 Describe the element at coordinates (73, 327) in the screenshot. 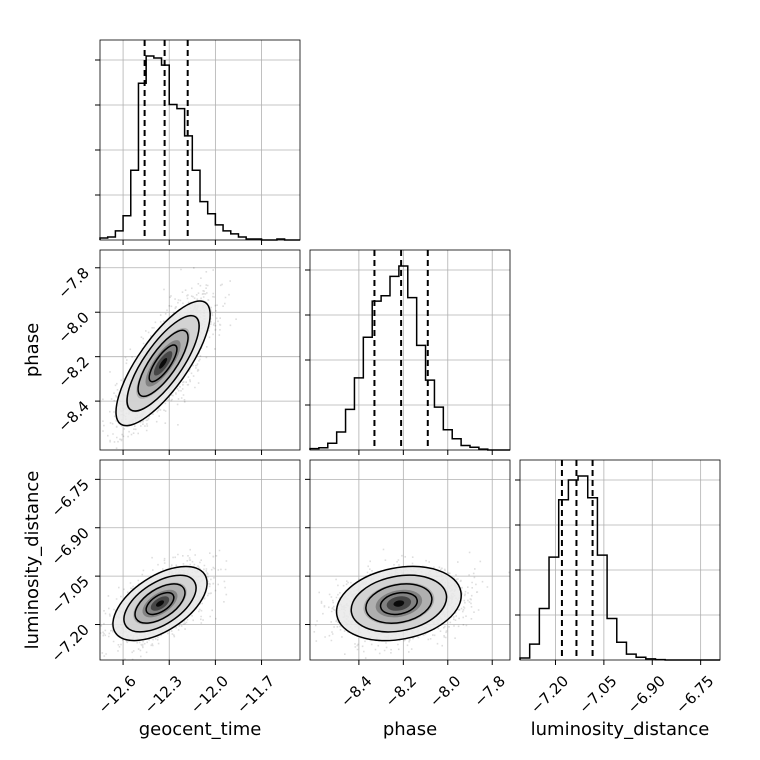

I see `tick-label-y: −8.0` at that location.